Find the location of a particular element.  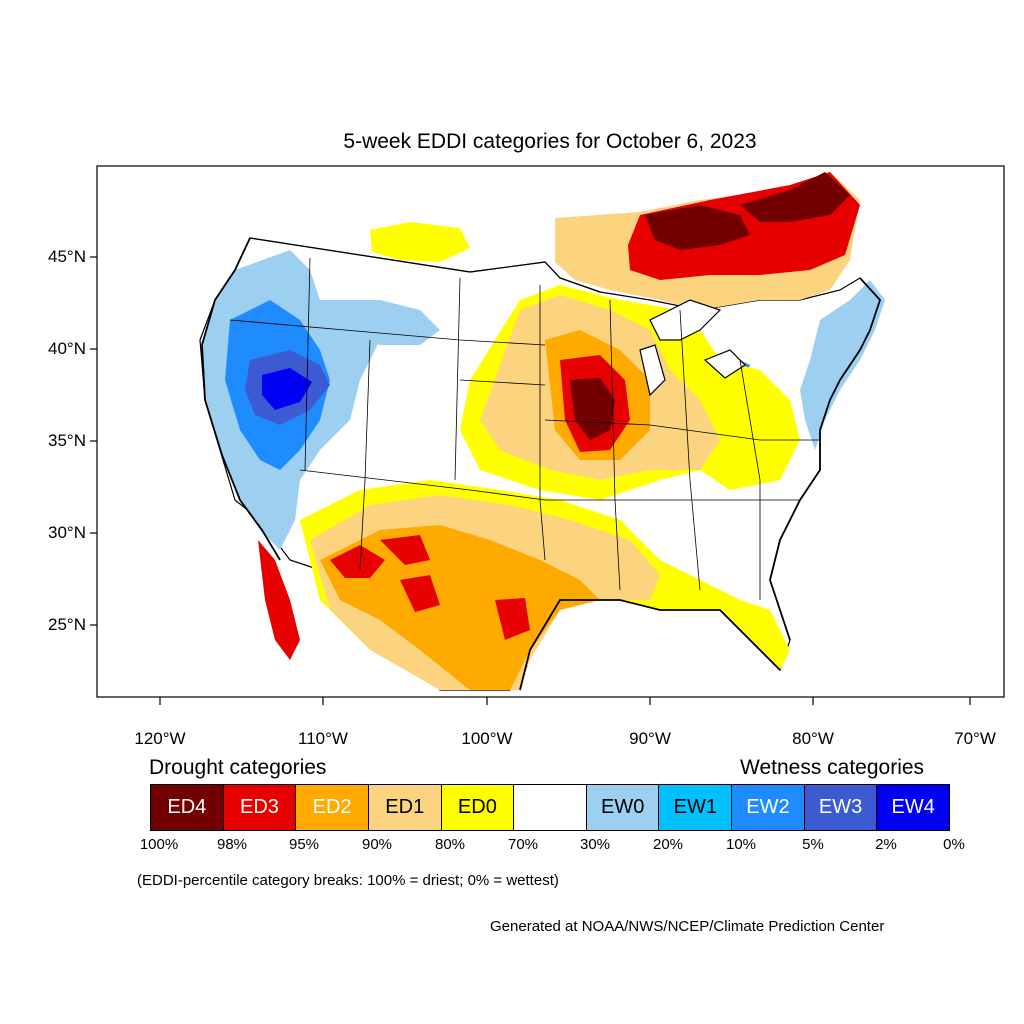

legend-tick-label: 98% is located at coordinates (232, 844).